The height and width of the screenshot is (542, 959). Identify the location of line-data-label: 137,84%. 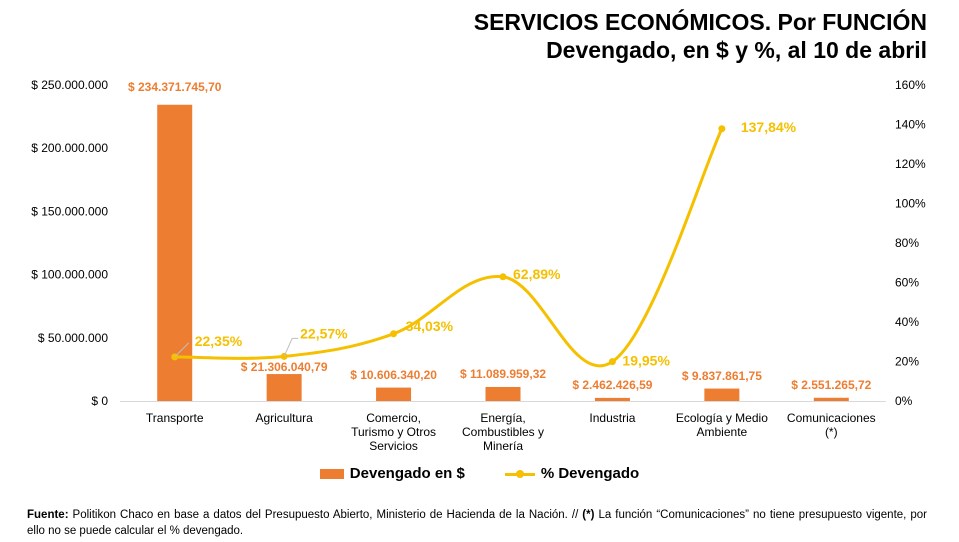
(769, 127).